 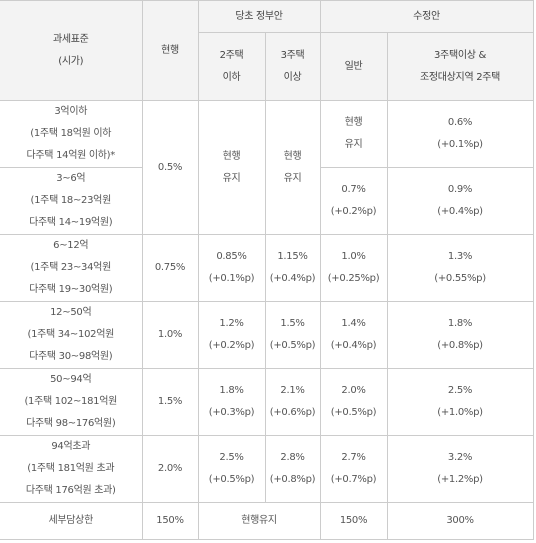 I want to click on tax-base-range: 3~6억, so click(x=71, y=178).